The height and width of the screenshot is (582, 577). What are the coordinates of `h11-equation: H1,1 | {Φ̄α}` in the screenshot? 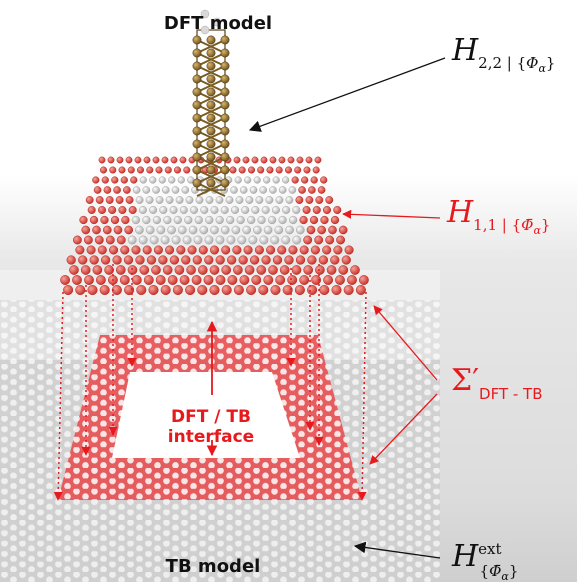 It's located at (498, 216).